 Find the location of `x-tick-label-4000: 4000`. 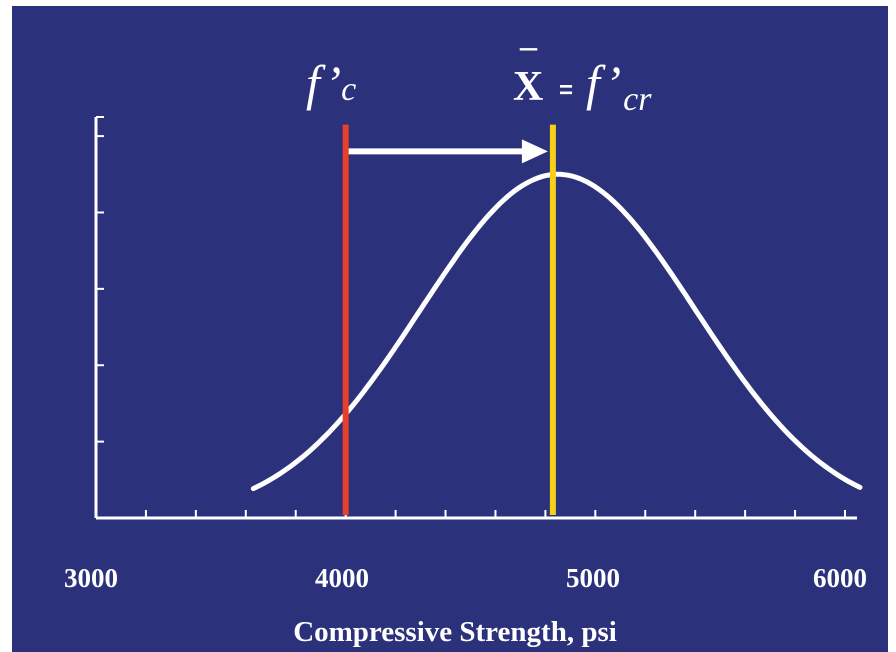

x-tick-label-4000: 4000 is located at coordinates (342, 578).